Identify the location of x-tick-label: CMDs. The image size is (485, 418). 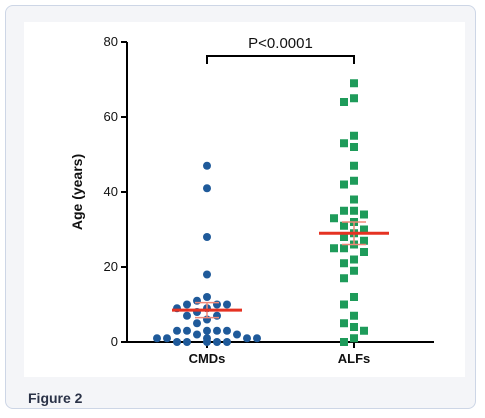
(207, 358).